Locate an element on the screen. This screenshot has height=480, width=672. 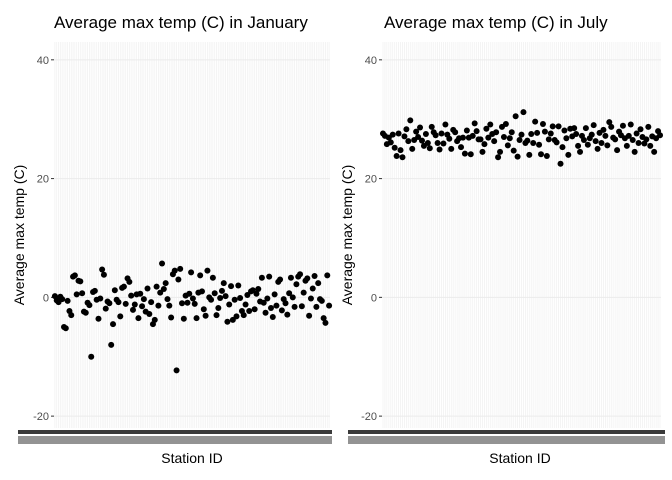
y-tick-label: 0 is located at coordinates (46, 298).